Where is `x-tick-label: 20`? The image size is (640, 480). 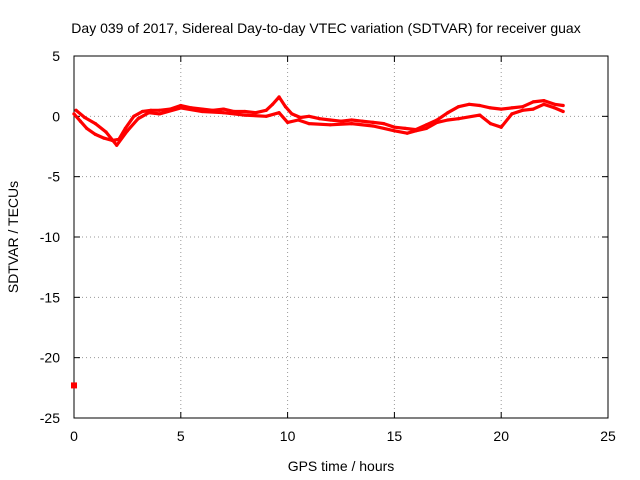
x-tick-label: 20 is located at coordinates (501, 436).